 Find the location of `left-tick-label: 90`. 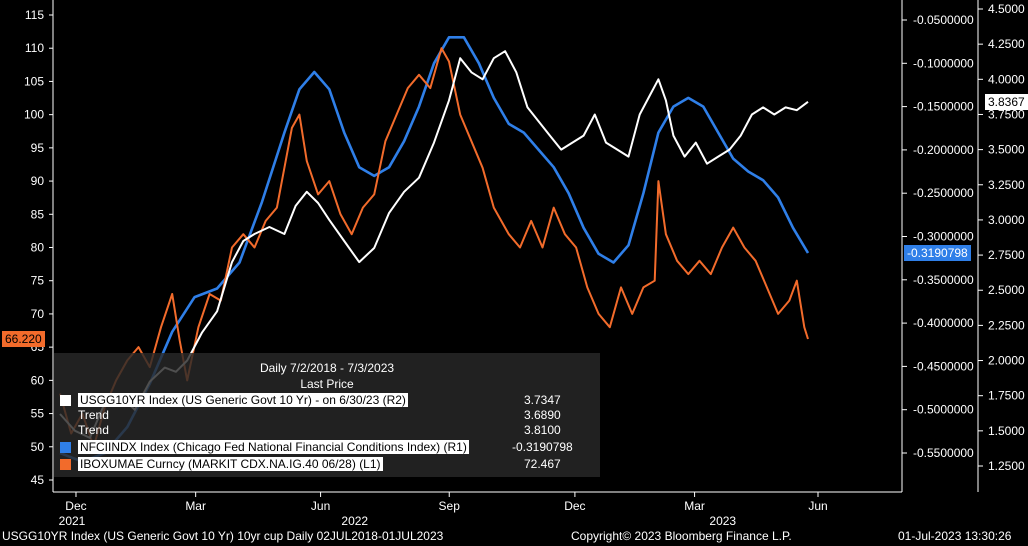

left-tick-label: 90 is located at coordinates (38, 181).